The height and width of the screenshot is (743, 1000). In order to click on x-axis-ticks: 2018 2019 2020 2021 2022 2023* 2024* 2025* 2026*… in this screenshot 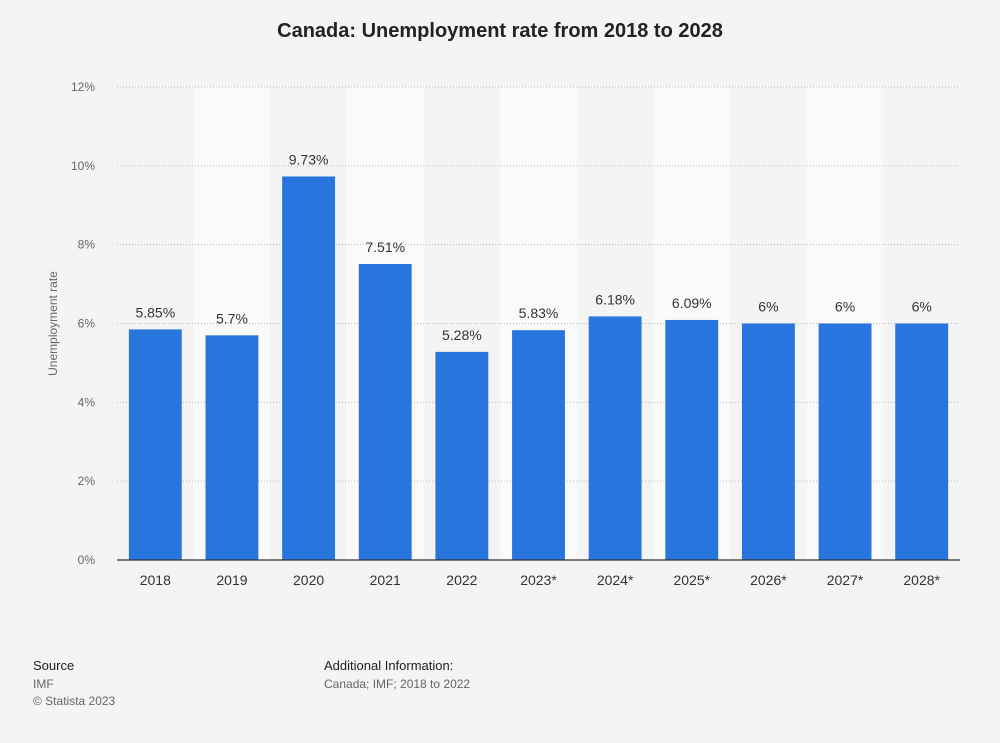, I will do `click(540, 580)`.